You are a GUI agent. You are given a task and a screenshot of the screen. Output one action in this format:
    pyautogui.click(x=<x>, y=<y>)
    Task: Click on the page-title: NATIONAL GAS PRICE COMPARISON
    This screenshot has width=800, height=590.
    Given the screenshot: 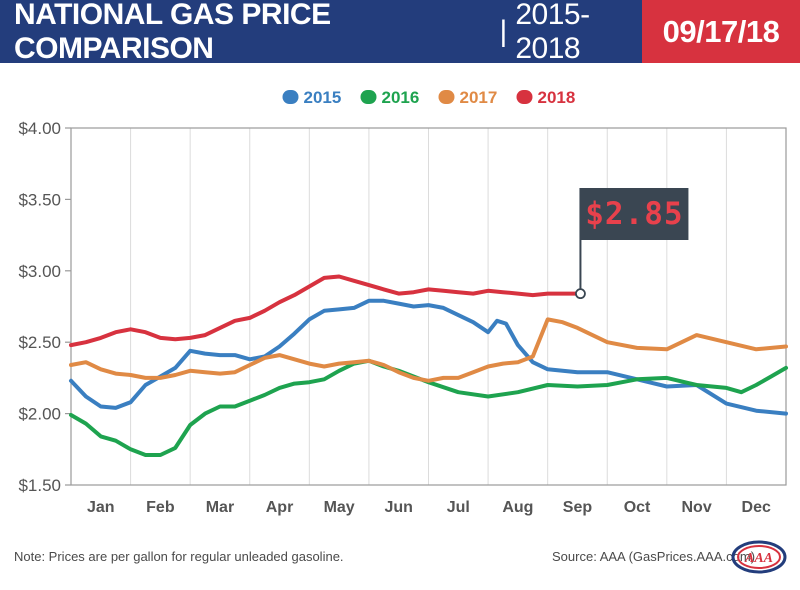 What is the action you would take?
    pyautogui.click(x=172, y=32)
    